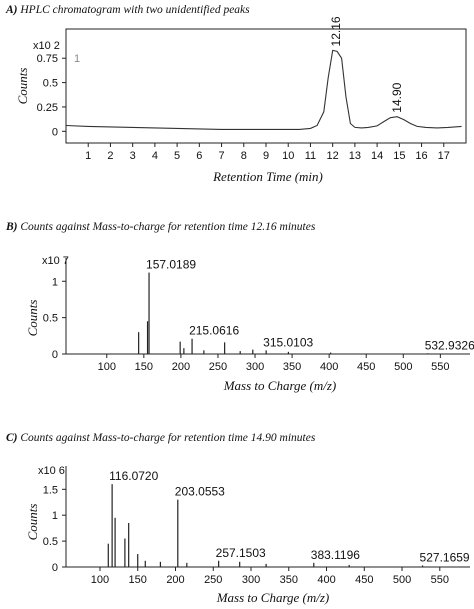 The width and height of the screenshot is (474, 609). What do you see at coordinates (335, 555) in the screenshot?
I see `peak-label: 383.1196` at bounding box center [335, 555].